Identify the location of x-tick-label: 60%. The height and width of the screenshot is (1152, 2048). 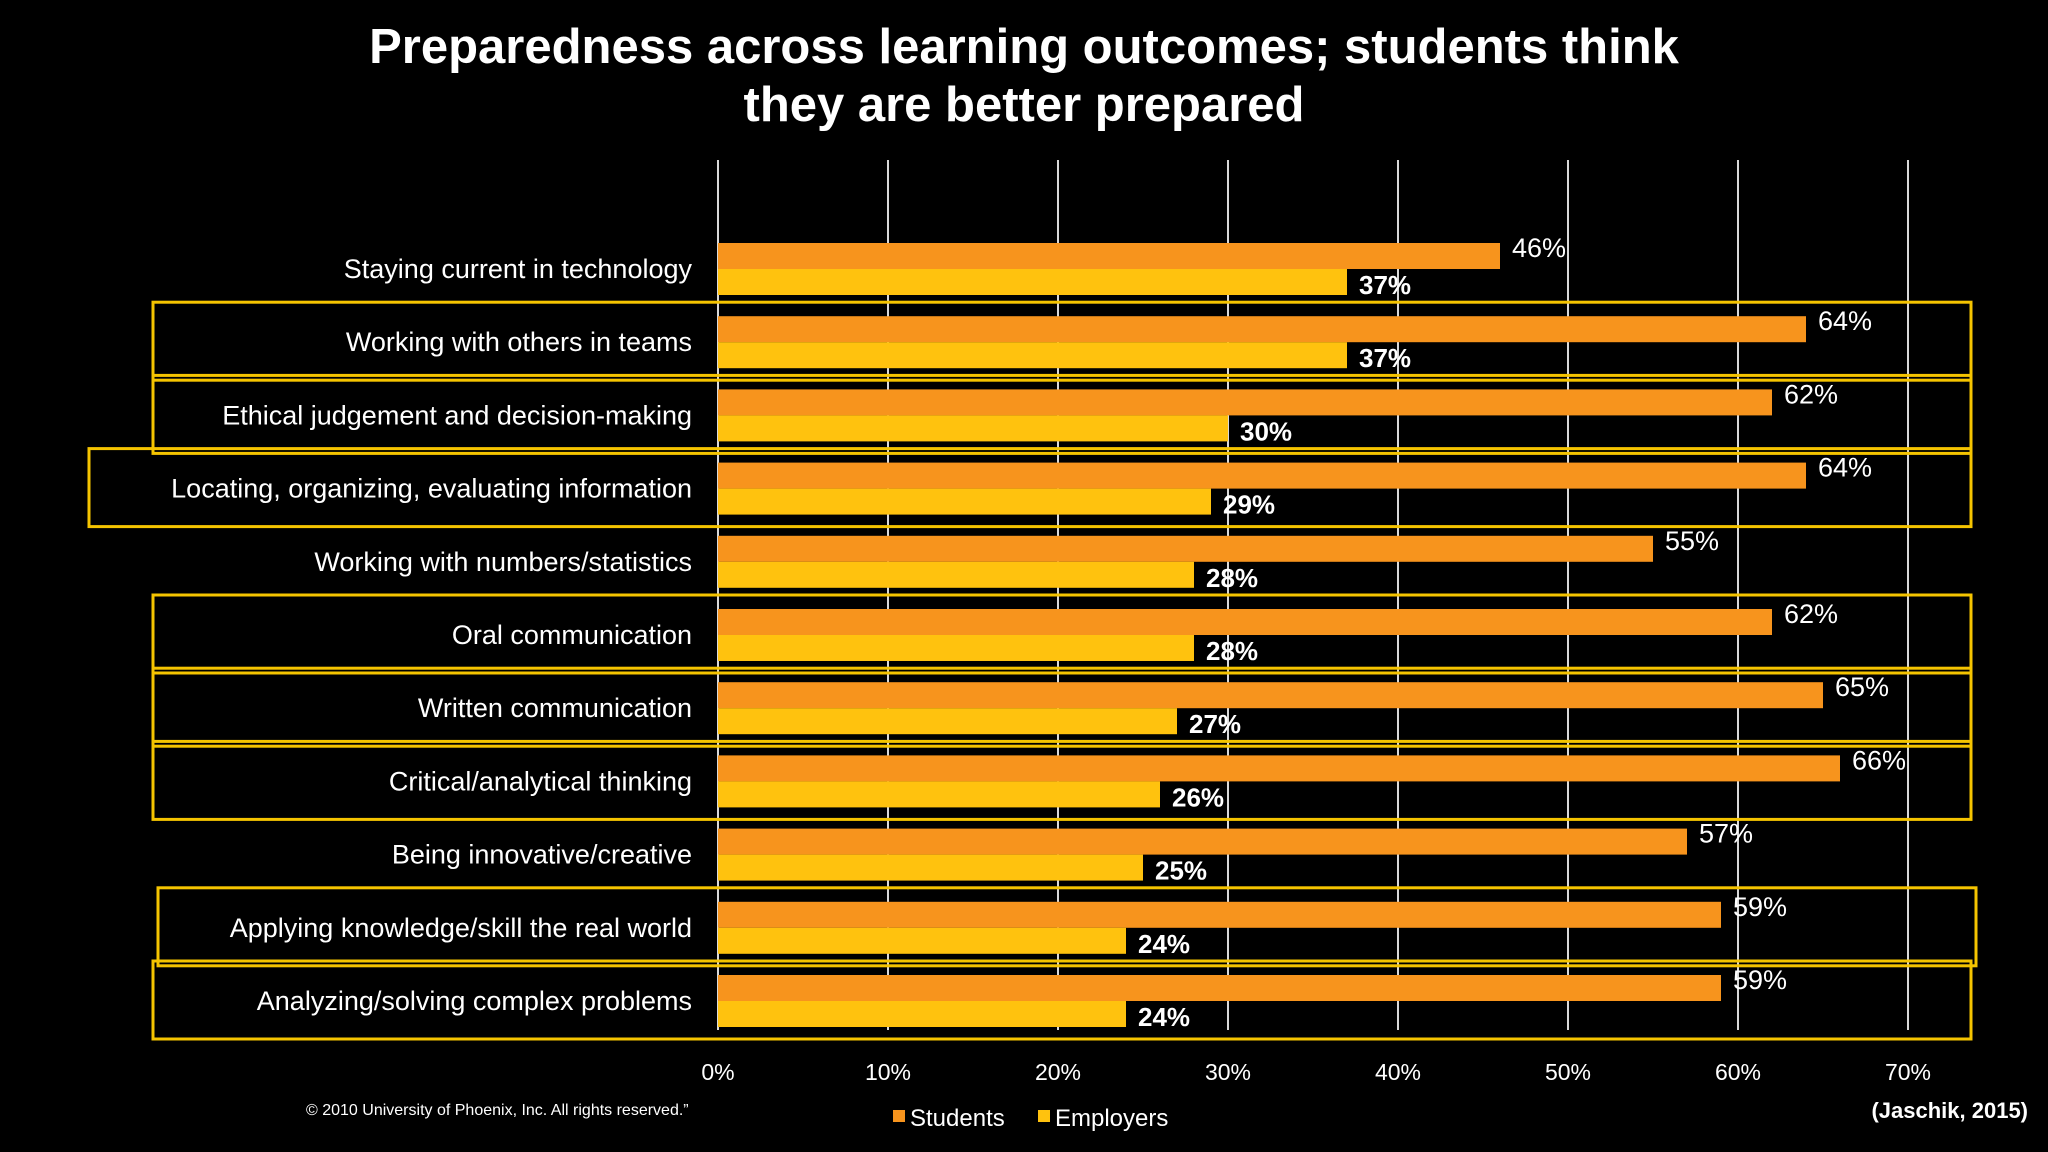
(1738, 1072).